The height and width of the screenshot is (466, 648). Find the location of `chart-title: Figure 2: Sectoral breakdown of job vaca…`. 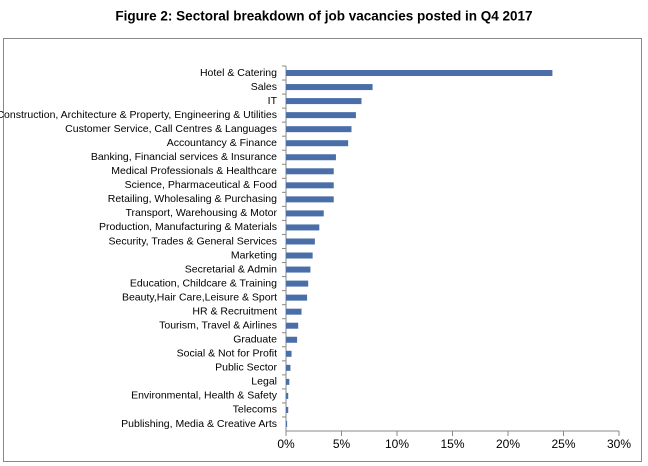

chart-title: Figure 2: Sectoral breakdown of job vaca… is located at coordinates (323, 16).